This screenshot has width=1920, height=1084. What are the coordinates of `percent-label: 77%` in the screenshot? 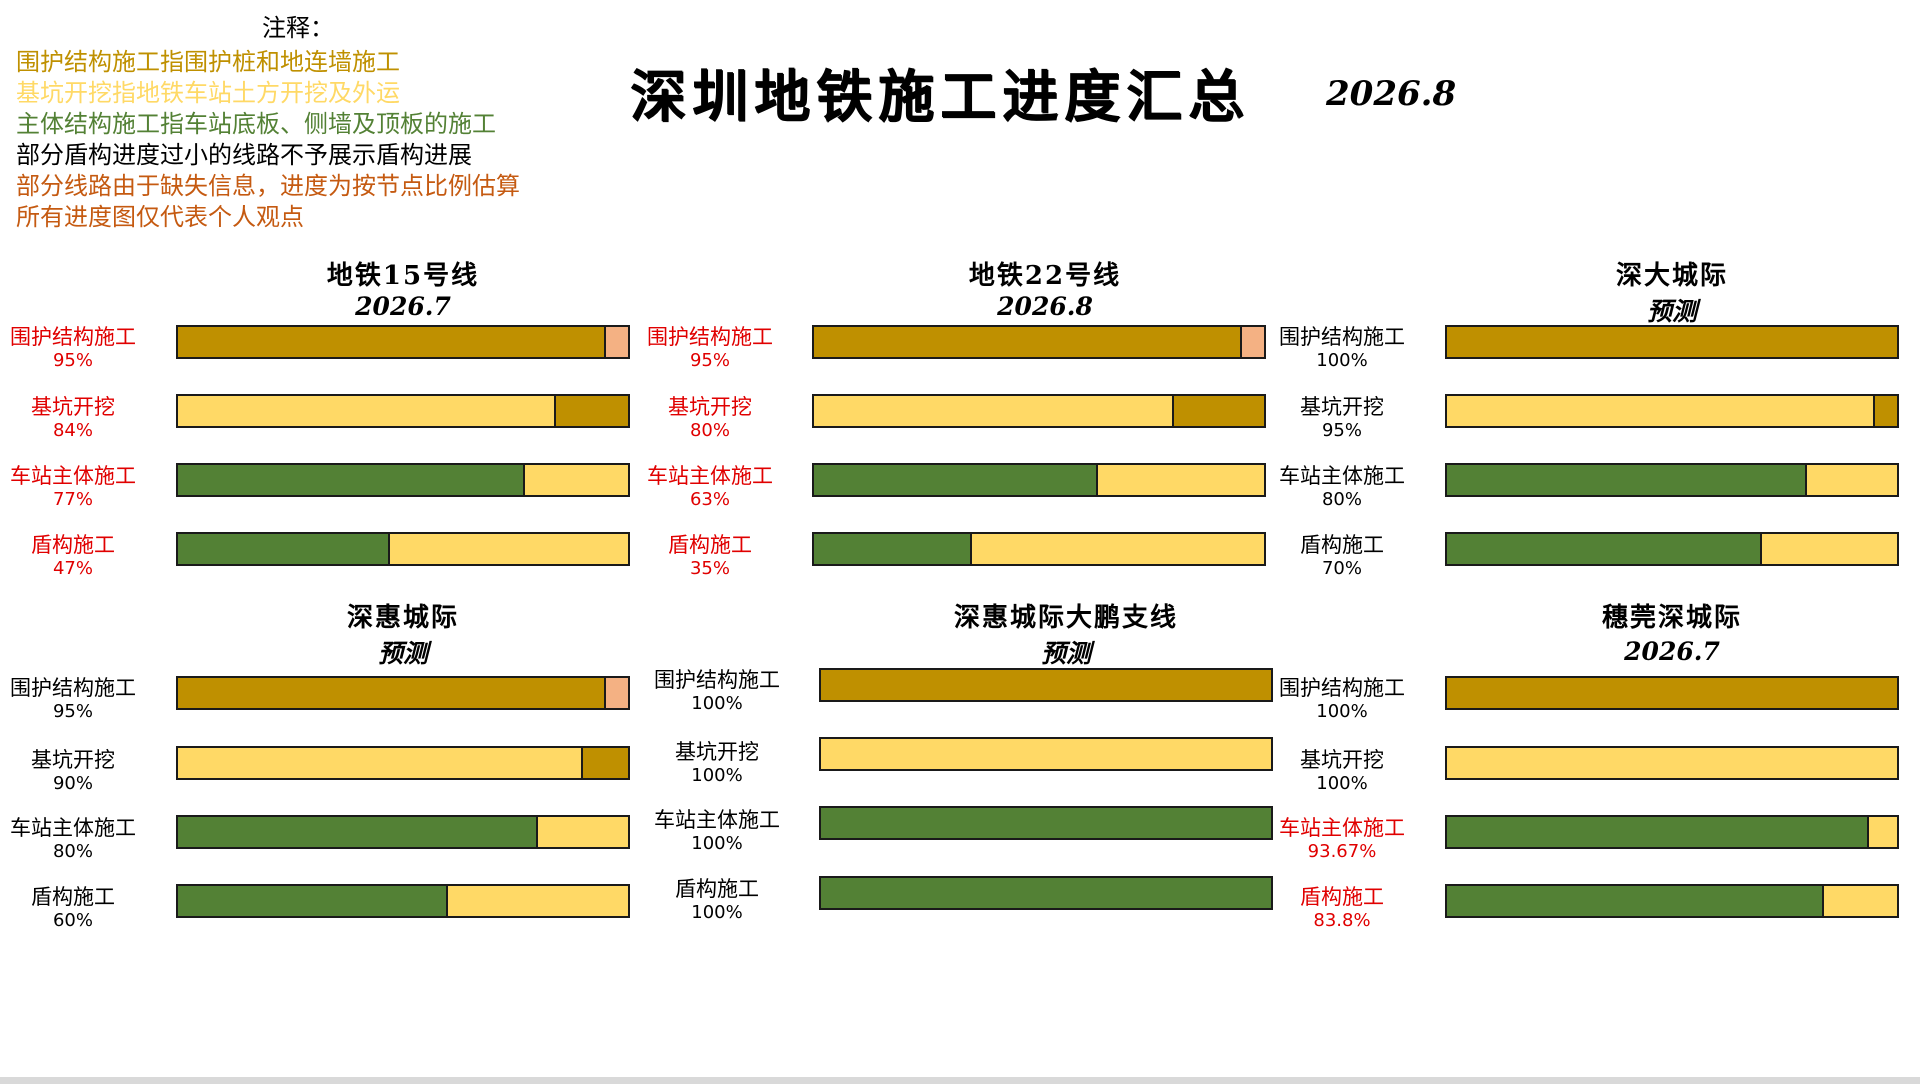 It's located at (72, 499).